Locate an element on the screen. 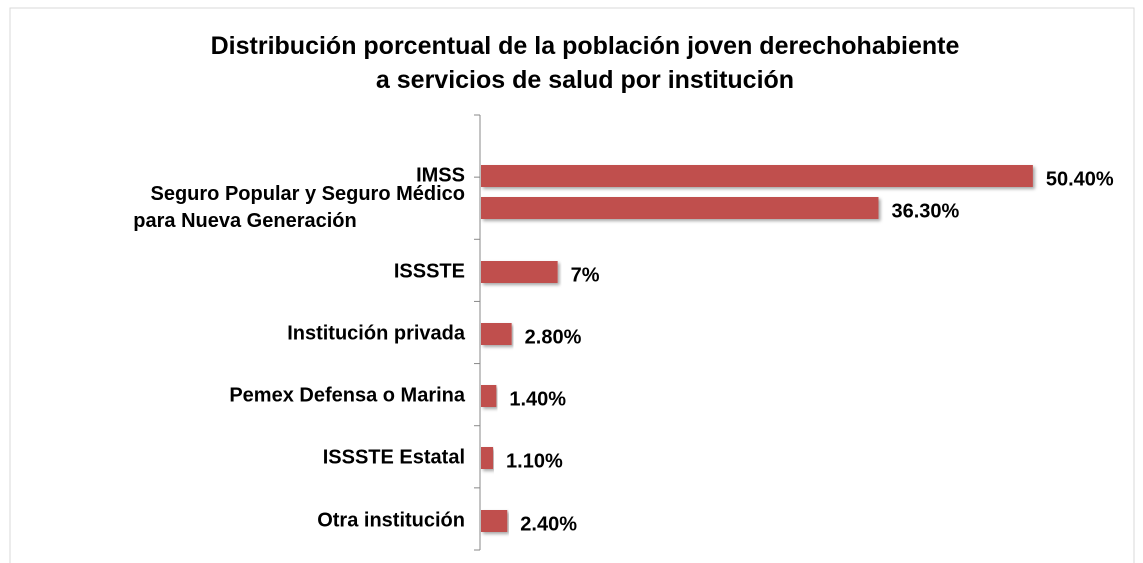 The image size is (1143, 563). category-label: ISSSTE is located at coordinates (429, 271).